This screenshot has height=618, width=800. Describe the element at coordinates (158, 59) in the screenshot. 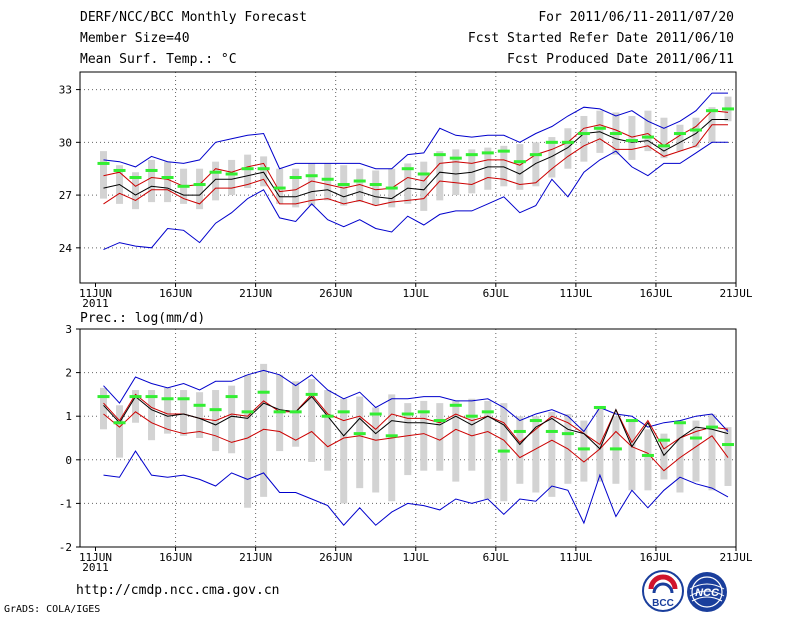

I see `variable-label: Mean Surf. Temp.: °C` at that location.